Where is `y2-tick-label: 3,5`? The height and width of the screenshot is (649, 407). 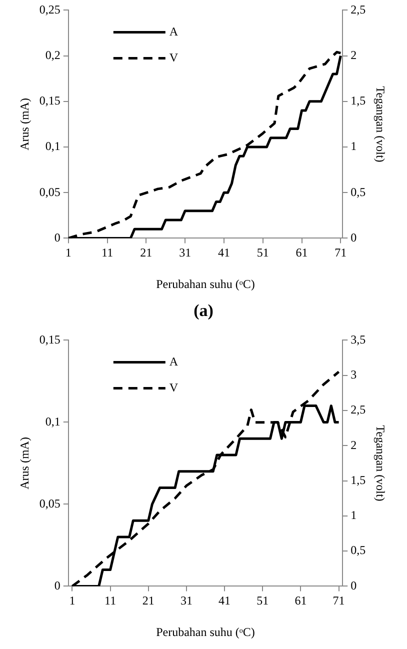
y2-tick-label: 3,5 is located at coordinates (358, 339).